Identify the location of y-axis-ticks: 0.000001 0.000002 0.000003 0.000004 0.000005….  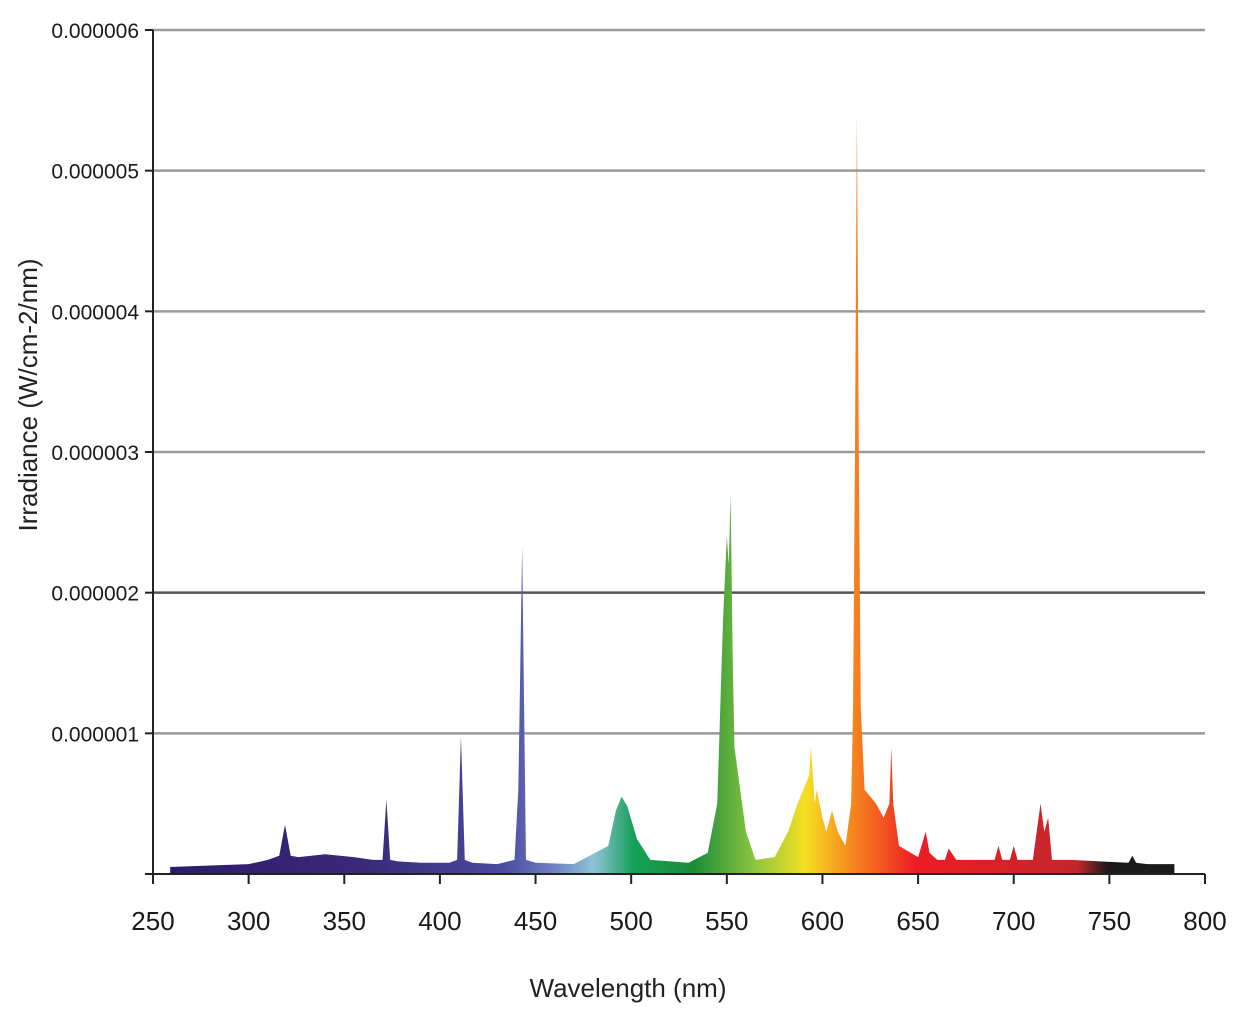
(102, 447).